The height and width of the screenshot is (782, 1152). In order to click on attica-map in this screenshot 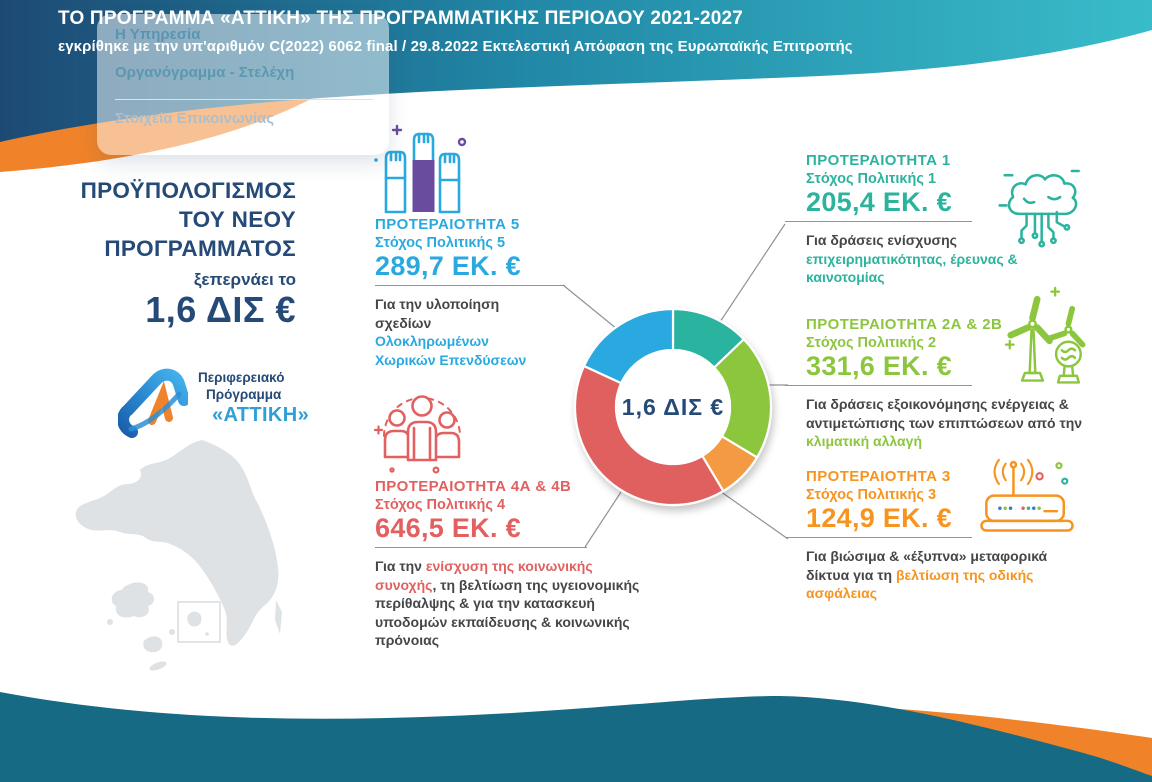, I will do `click(178, 555)`.